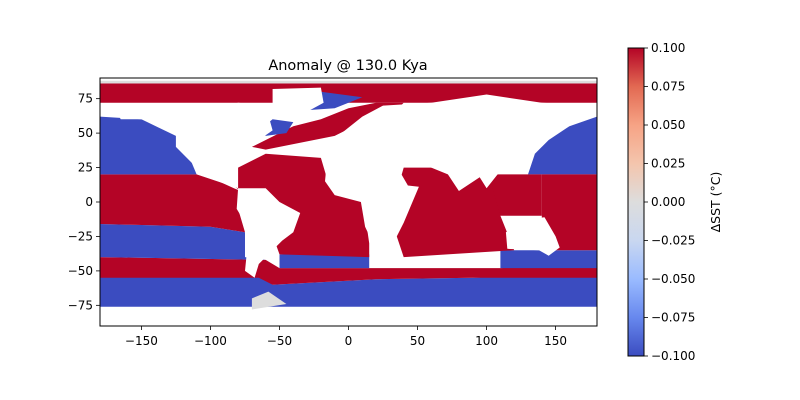 The image size is (800, 400). Describe the element at coordinates (347, 66) in the screenshot. I see `chart-title: Anomaly @ 130.0 Kya` at that location.